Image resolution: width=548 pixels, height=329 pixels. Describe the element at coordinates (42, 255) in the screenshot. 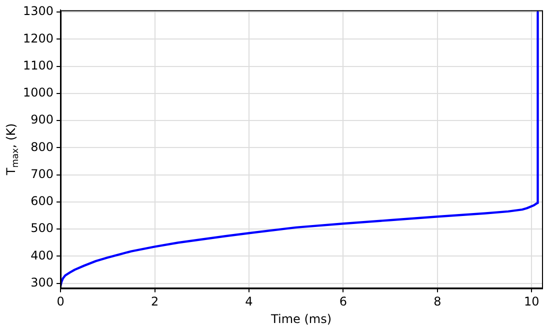

I see `y-tick-label: 400` at that location.